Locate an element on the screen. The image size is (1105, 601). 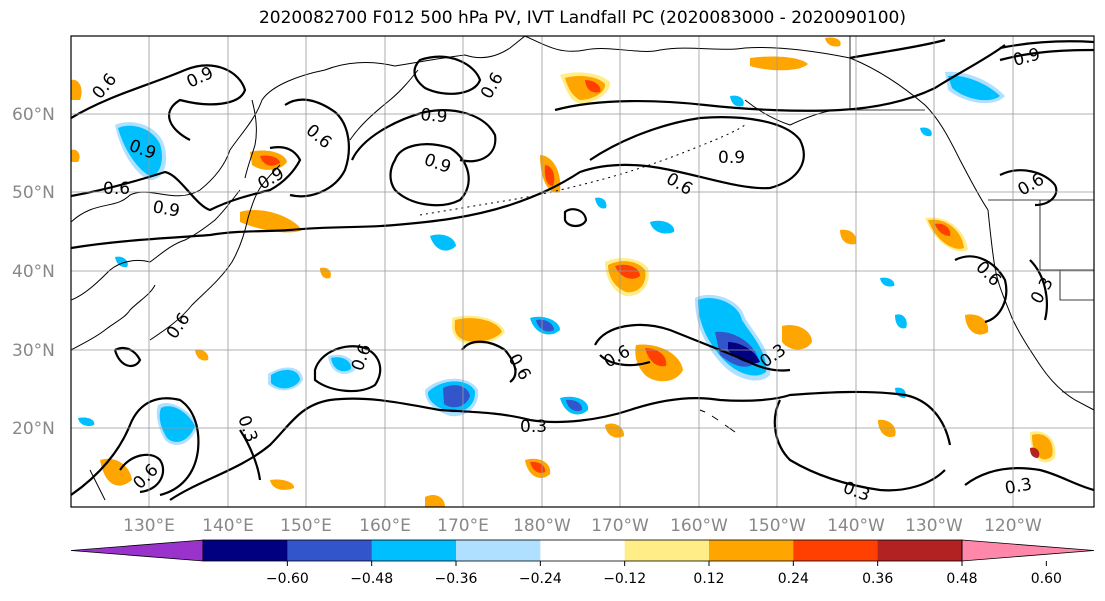
us-state-border is located at coordinates (1066, 235).